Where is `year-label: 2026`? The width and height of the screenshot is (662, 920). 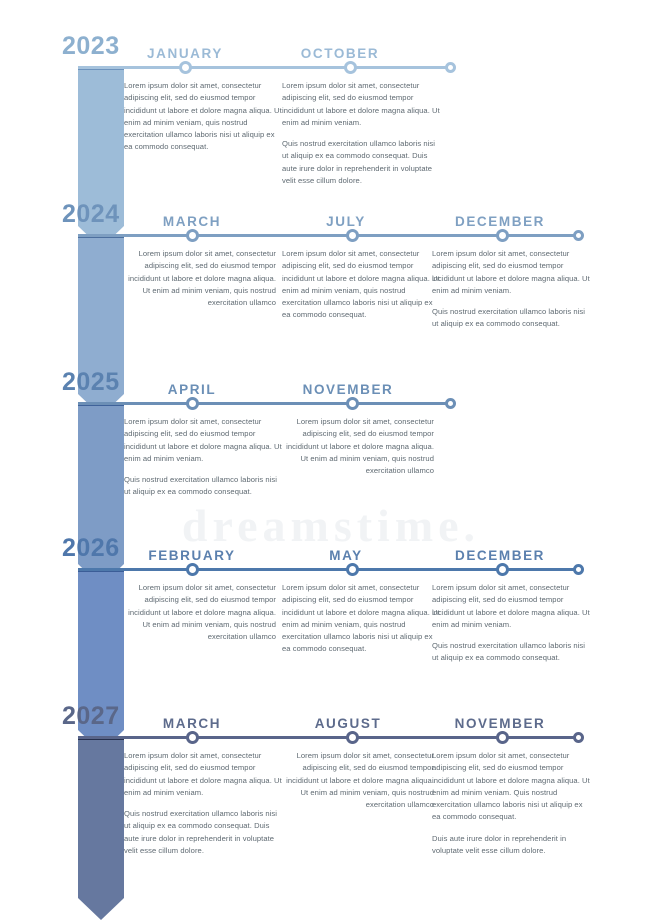
year-label: 2026 is located at coordinates (91, 548).